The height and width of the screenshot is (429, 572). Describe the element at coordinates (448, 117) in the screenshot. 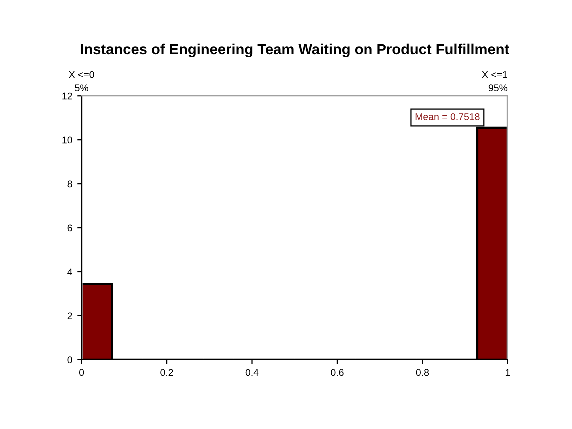

I see `annotation: Mean = 0.7518` at that location.